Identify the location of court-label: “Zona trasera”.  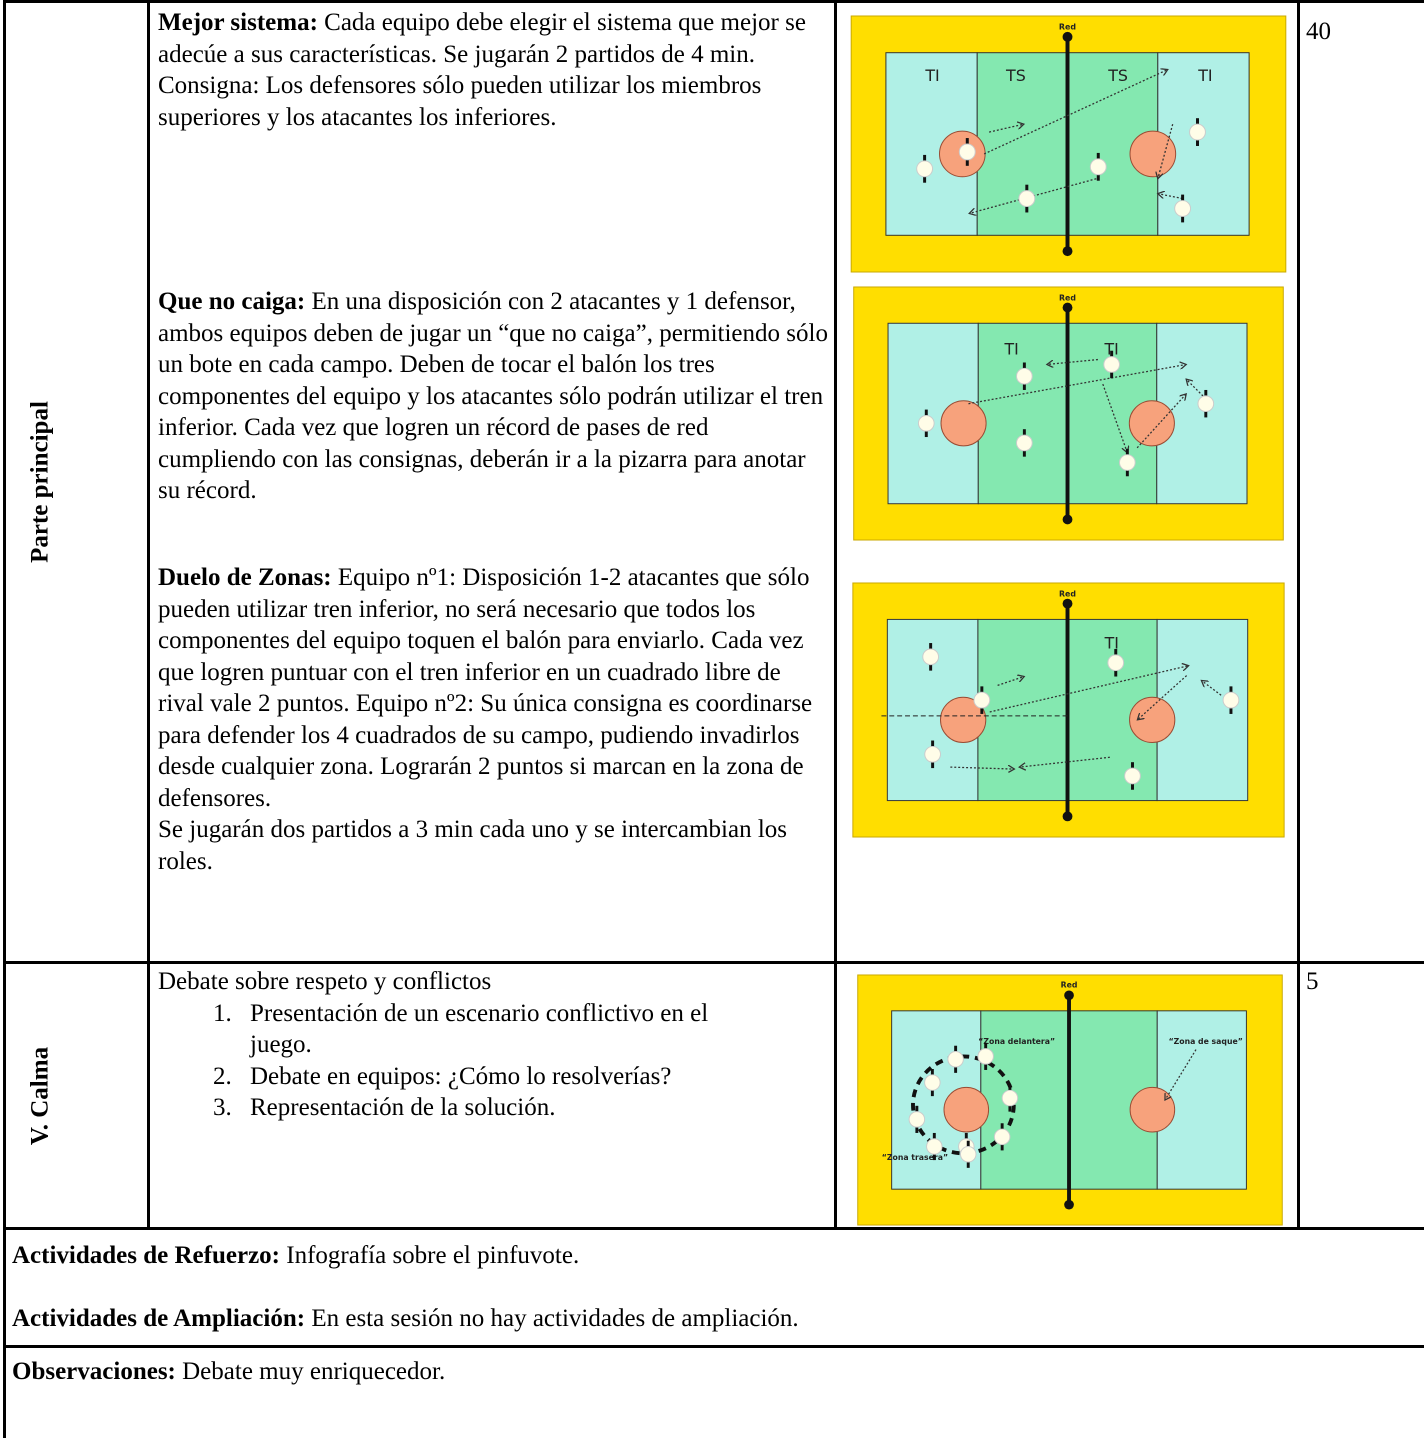
(915, 1157).